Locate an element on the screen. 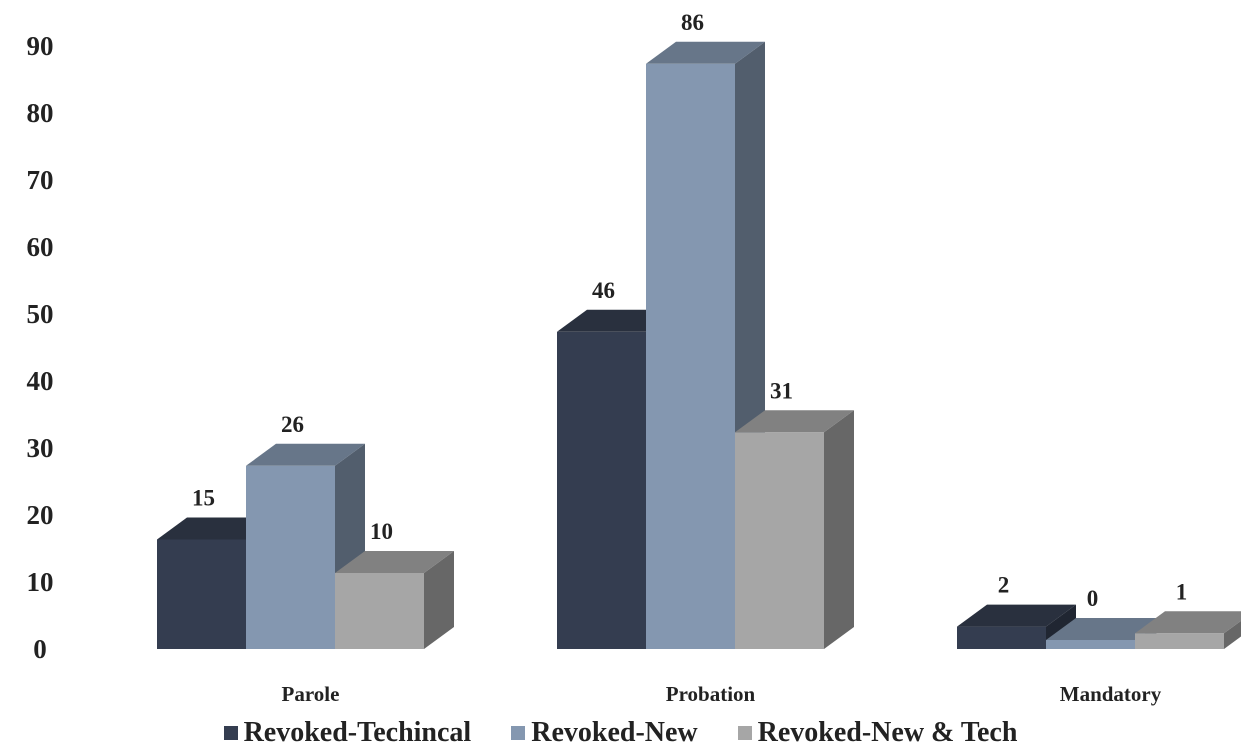 The height and width of the screenshot is (750, 1241). bar-front-probation-revoked-techincal is located at coordinates (601, 490).